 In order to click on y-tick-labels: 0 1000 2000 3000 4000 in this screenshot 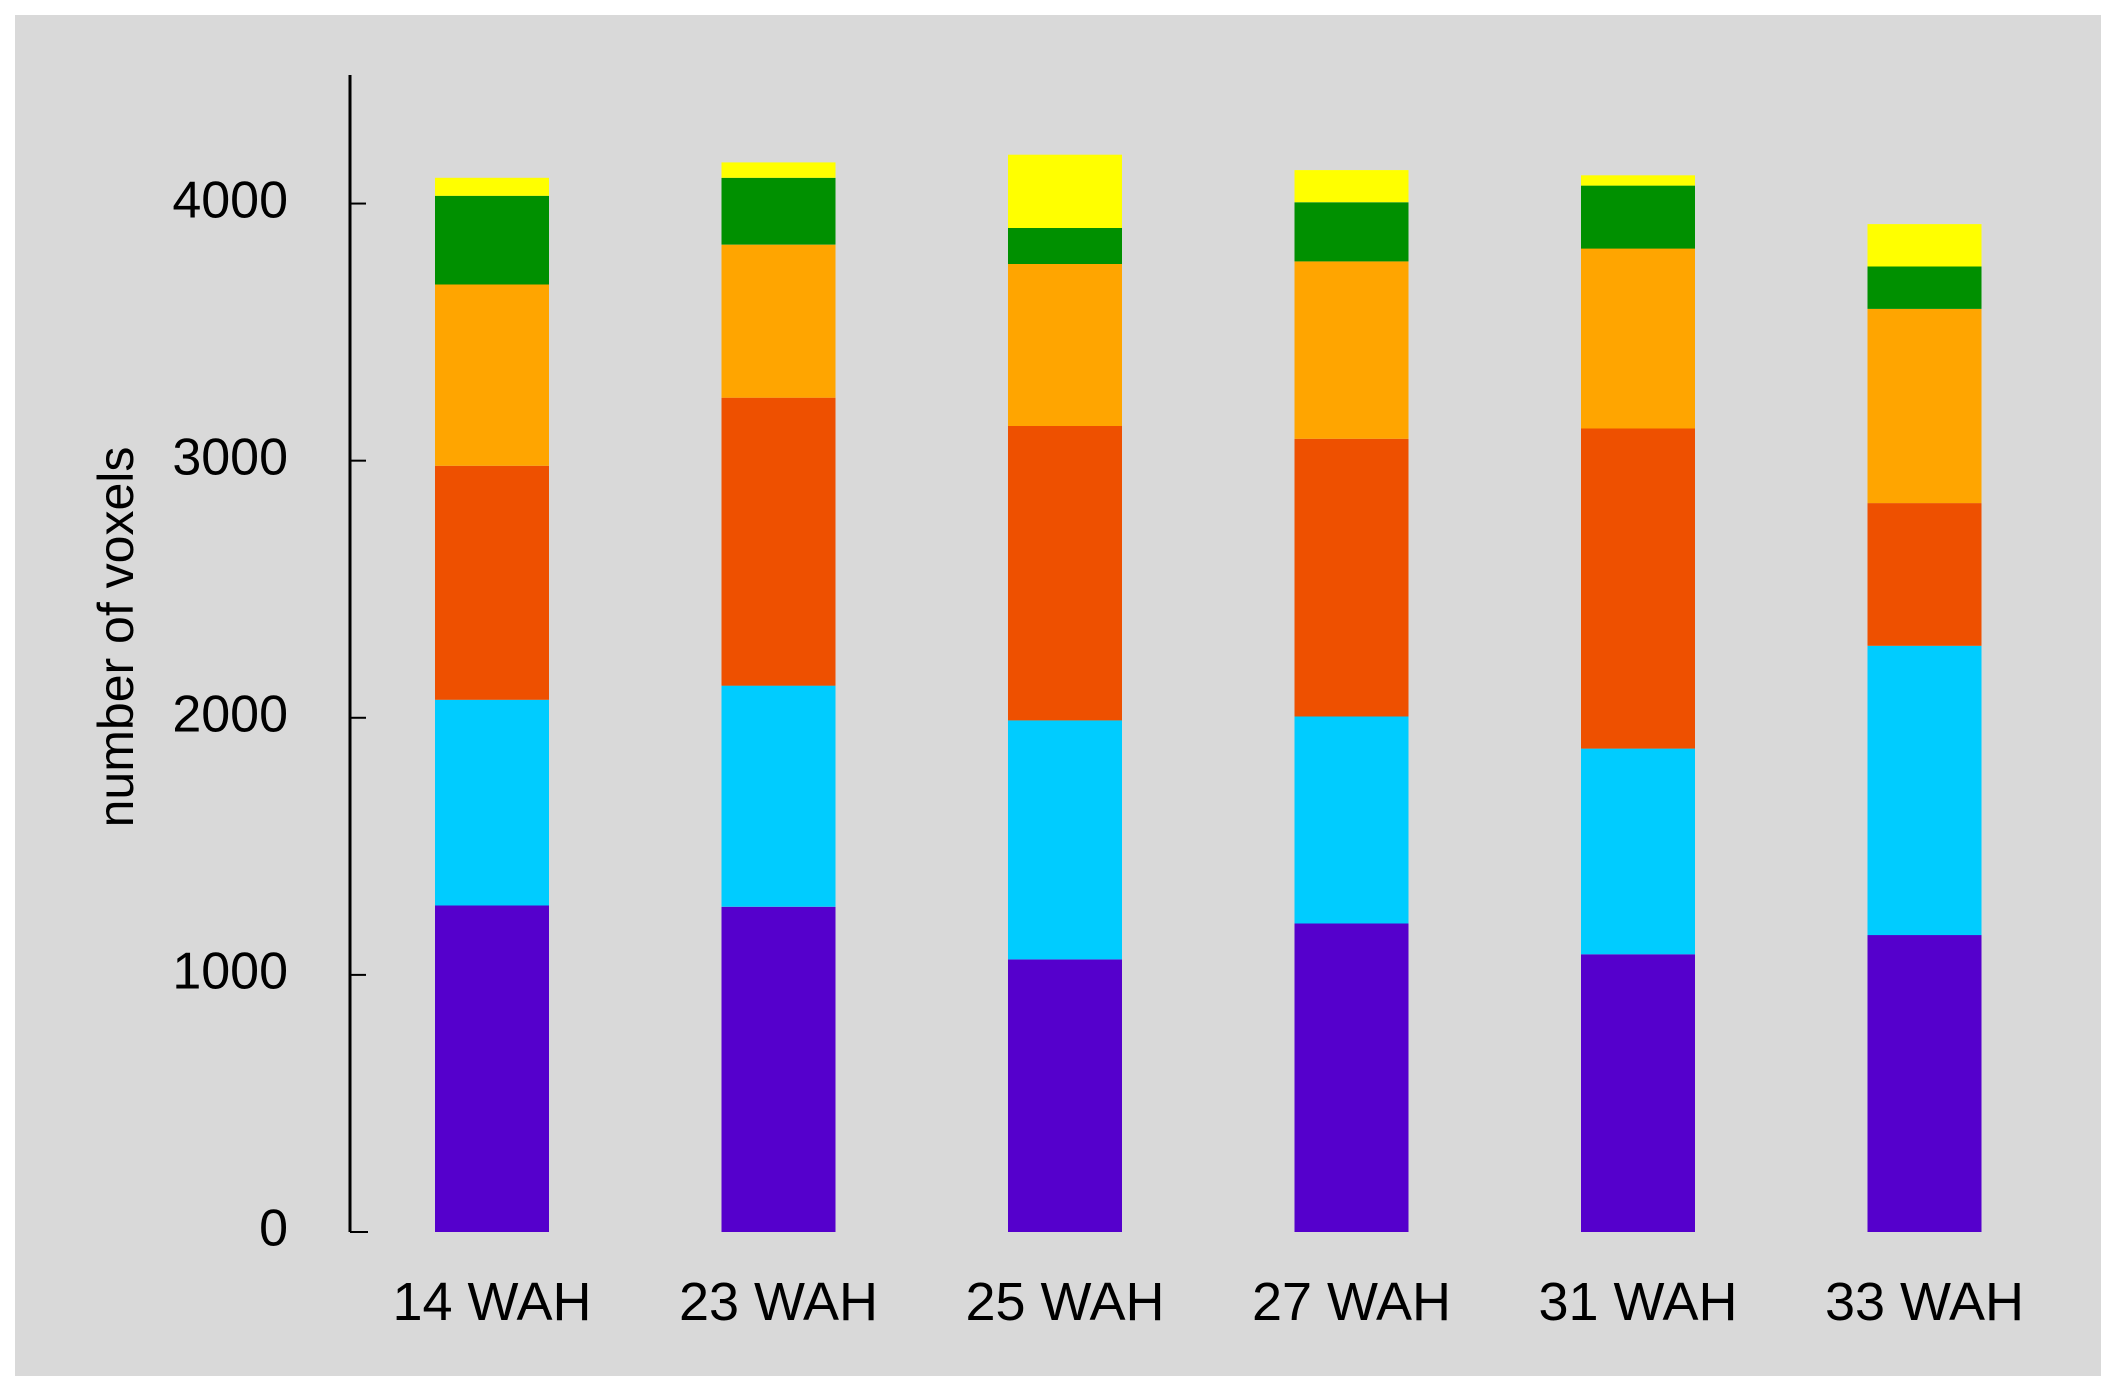, I will do `click(269, 714)`.